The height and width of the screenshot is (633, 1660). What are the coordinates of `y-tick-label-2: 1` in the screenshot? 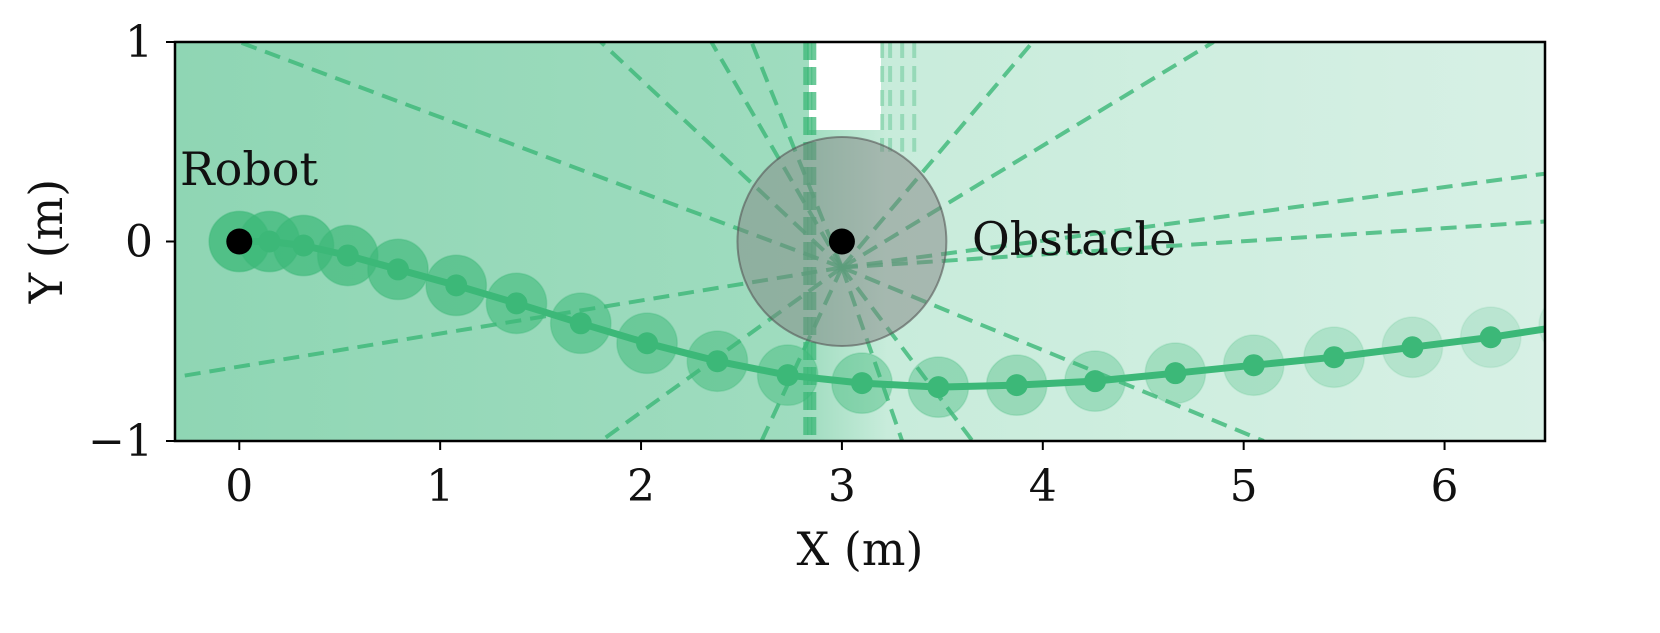 It's located at (139, 42).